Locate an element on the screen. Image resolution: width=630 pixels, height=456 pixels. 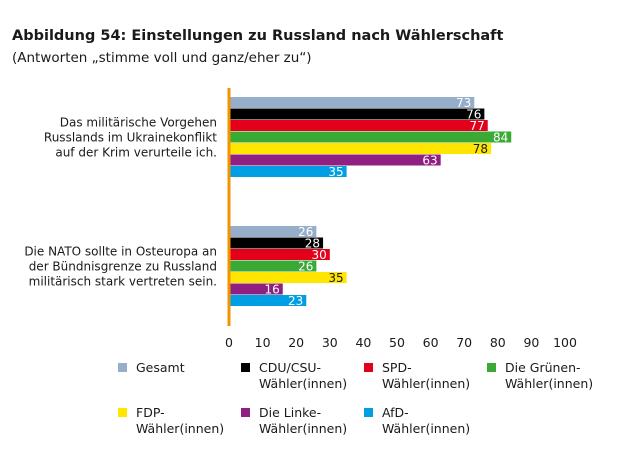
category-label-line: der Bündnisgrenze zu Russland is located at coordinates (123, 266).